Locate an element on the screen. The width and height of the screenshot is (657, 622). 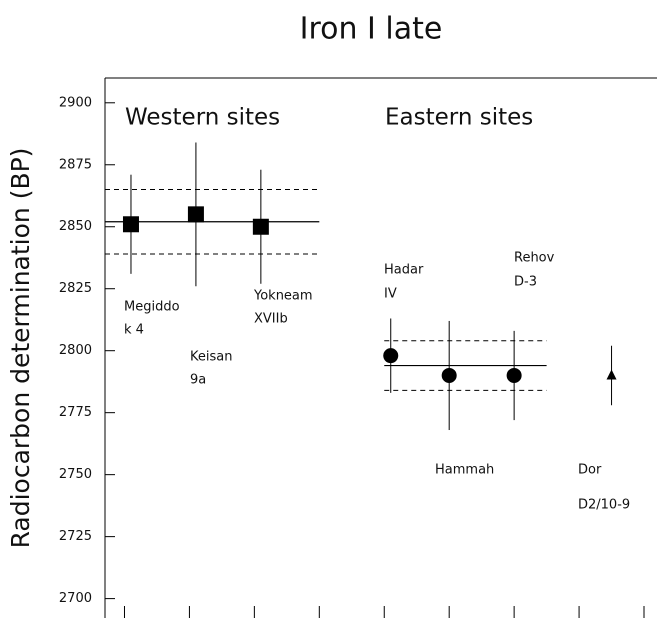
chart-title: Iron I late is located at coordinates (371, 29).